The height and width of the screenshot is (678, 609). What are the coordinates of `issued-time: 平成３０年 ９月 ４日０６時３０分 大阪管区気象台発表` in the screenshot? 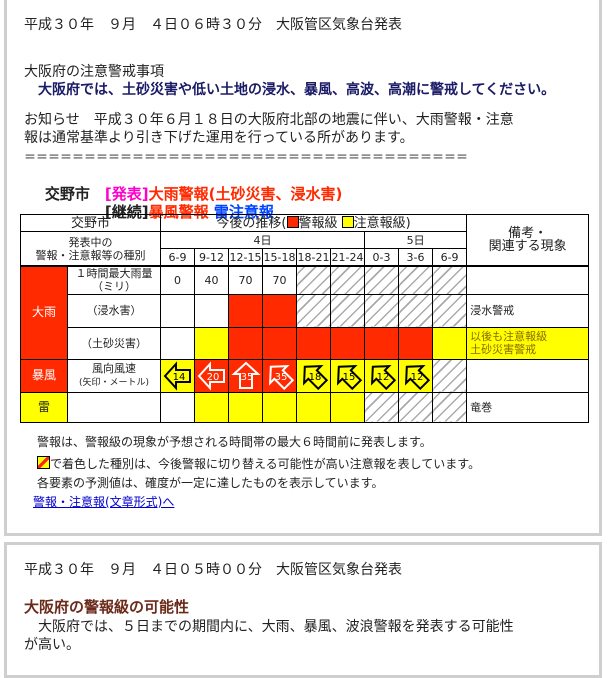 It's located at (213, 25).